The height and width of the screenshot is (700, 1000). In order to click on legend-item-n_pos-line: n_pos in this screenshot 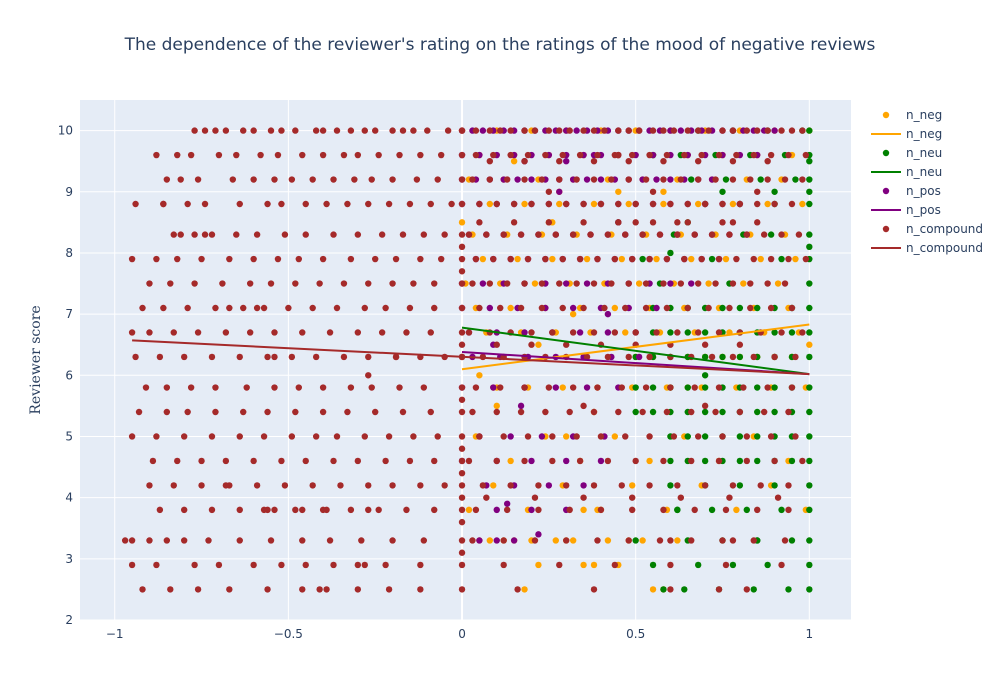, I will do `click(906, 210)`.